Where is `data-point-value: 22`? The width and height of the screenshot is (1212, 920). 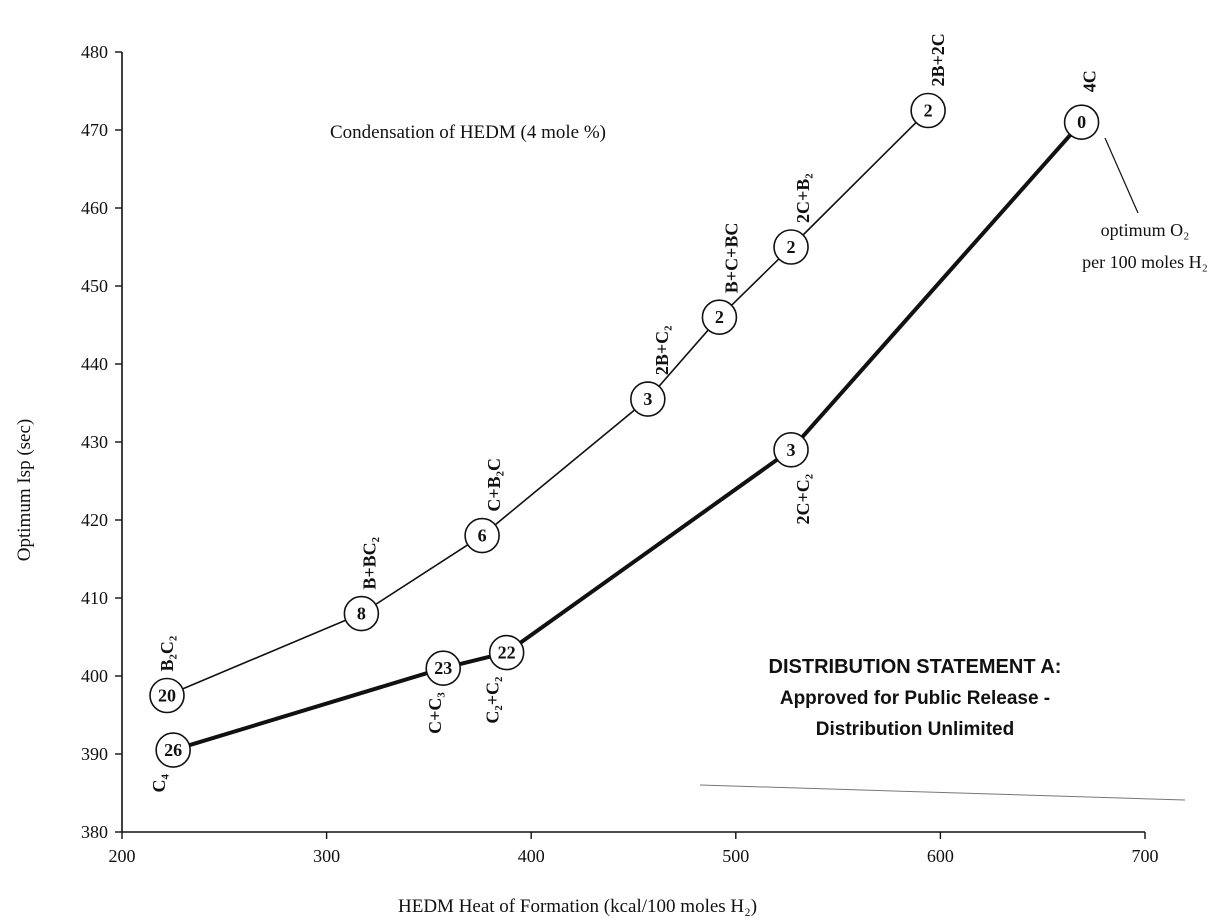 data-point-value: 22 is located at coordinates (507, 653).